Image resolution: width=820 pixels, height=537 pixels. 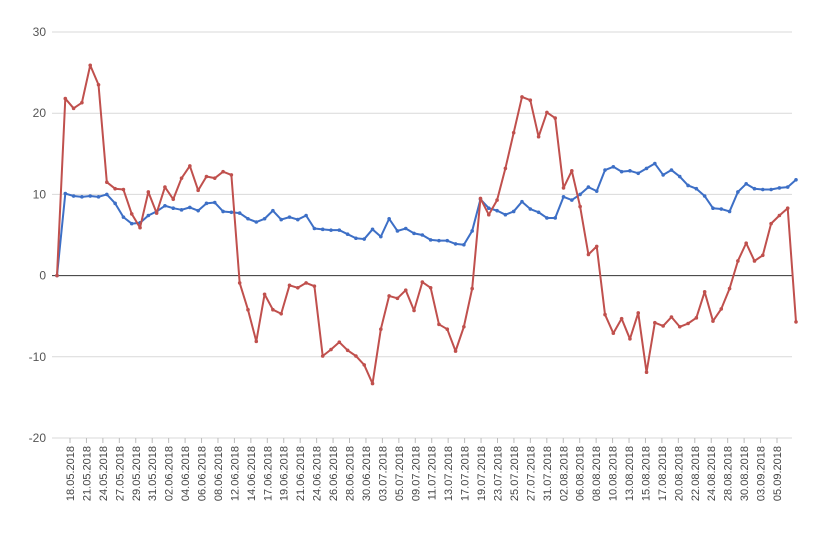 What do you see at coordinates (515, 473) in the screenshot?
I see `x-tick-label: 25.07.2018` at bounding box center [515, 473].